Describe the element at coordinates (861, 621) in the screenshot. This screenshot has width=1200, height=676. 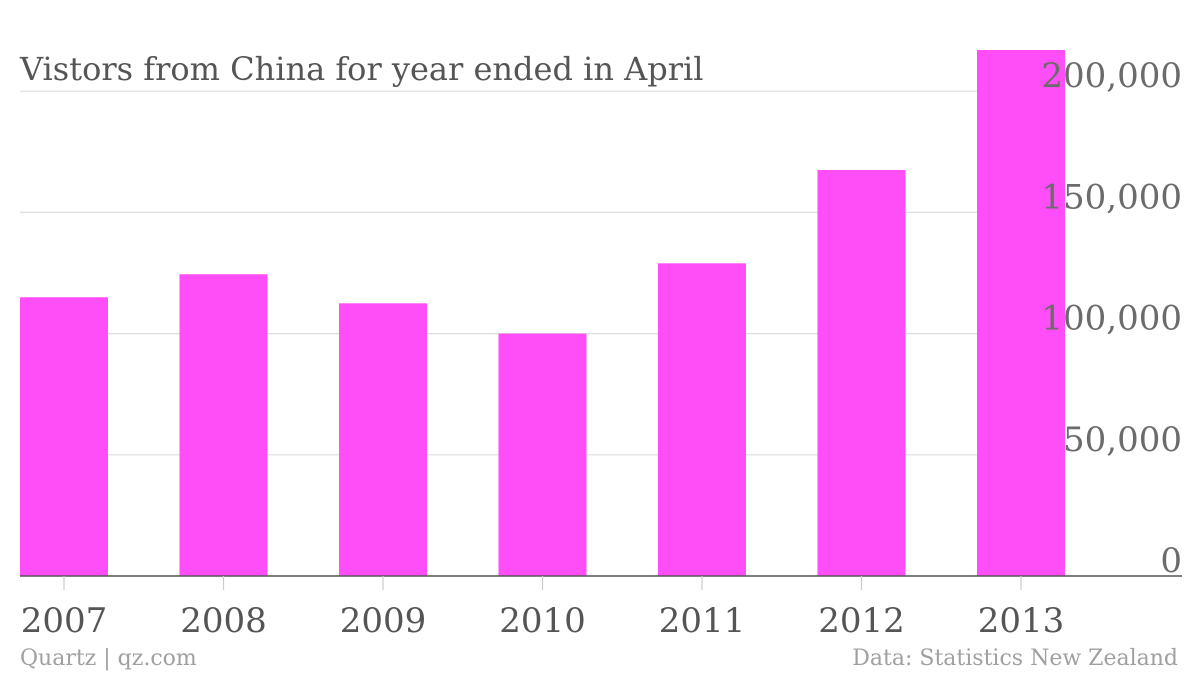
I see `x-tick-label: 2012` at that location.